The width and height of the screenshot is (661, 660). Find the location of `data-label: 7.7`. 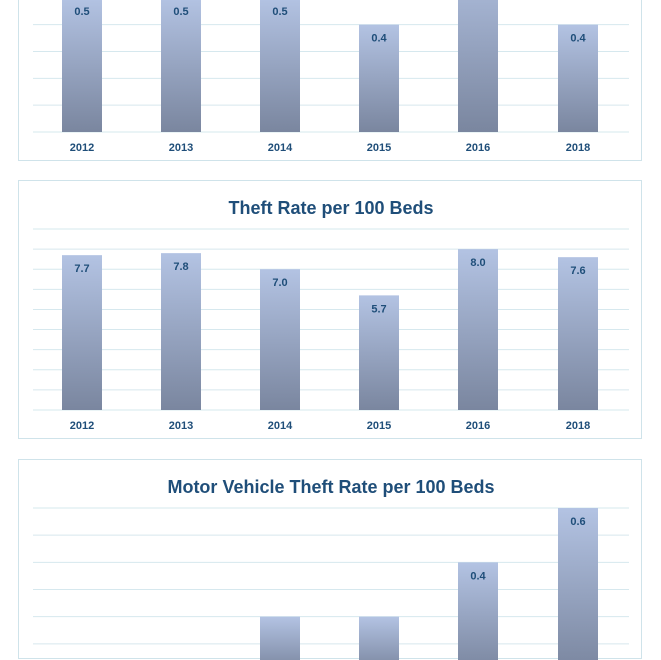

data-label: 7.7 is located at coordinates (81, 269).